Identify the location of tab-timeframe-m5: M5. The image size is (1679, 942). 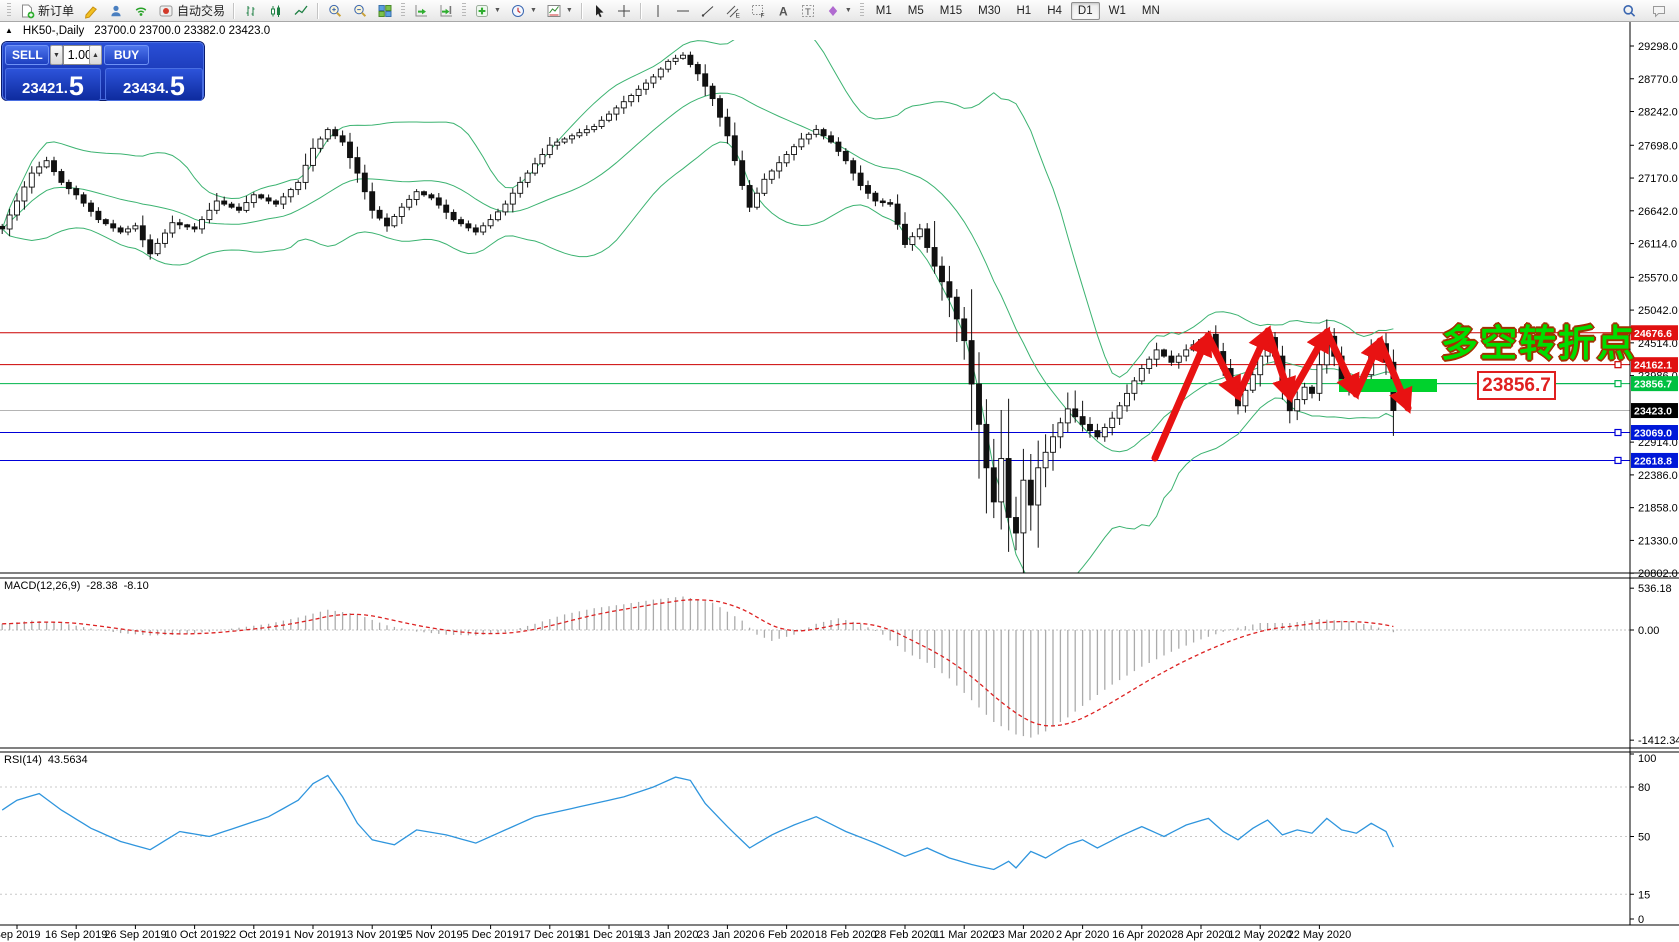
(916, 11).